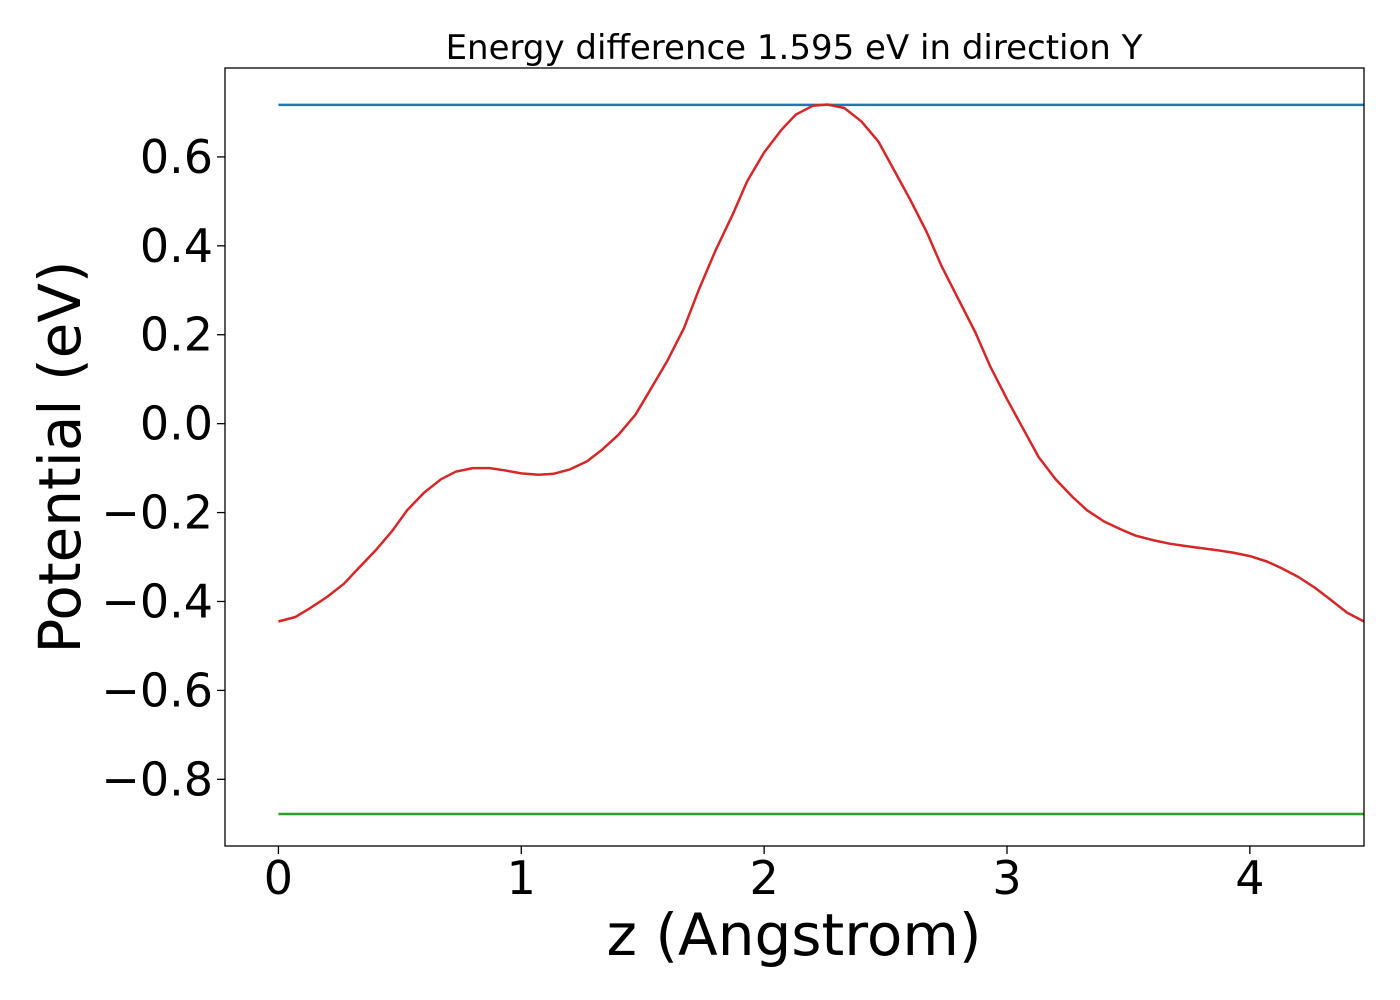 This screenshot has width=1400, height=1000. I want to click on x-tick-label: 3, so click(1006, 878).